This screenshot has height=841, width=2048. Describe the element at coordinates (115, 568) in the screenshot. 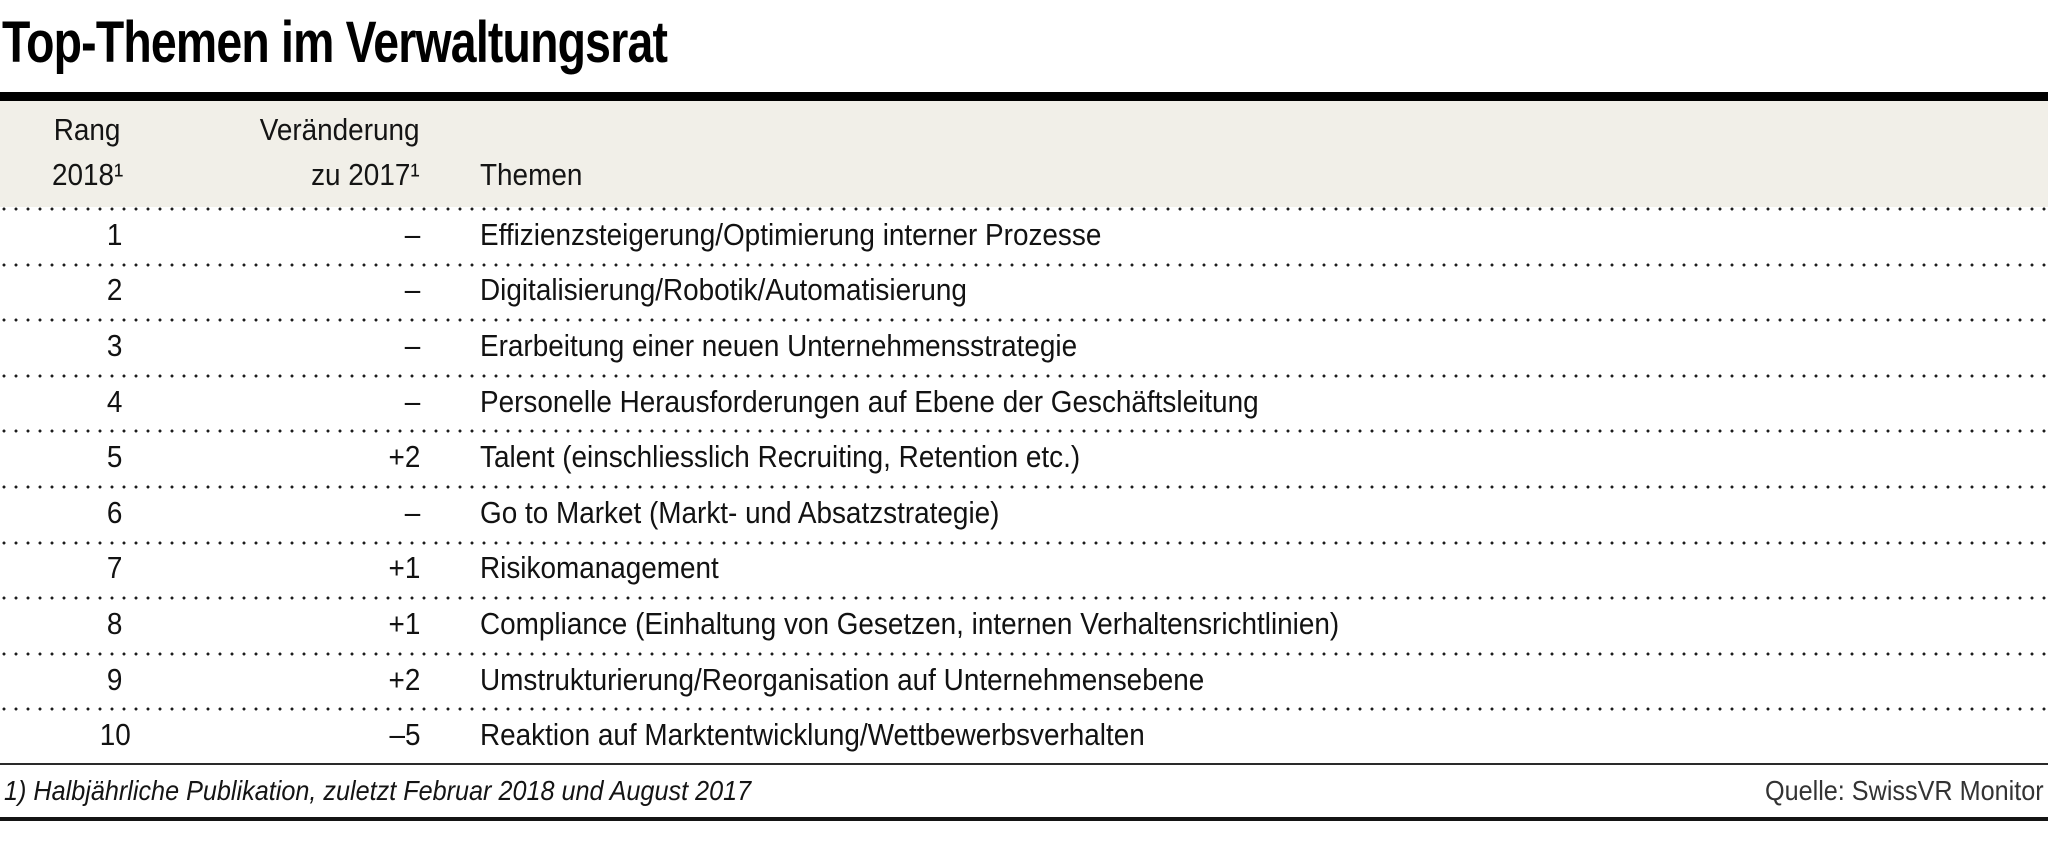

I see `rank-cell: 7` at that location.